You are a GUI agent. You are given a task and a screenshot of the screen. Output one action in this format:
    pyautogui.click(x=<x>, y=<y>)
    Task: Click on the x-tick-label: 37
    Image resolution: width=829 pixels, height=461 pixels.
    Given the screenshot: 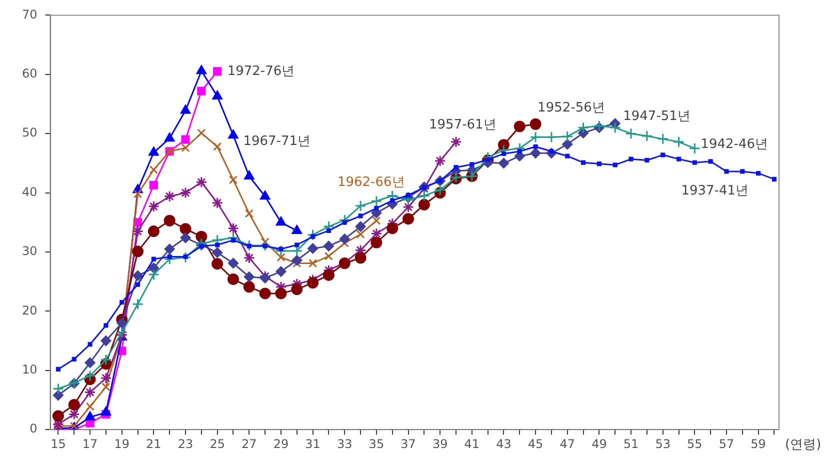 What is the action you would take?
    pyautogui.click(x=408, y=443)
    